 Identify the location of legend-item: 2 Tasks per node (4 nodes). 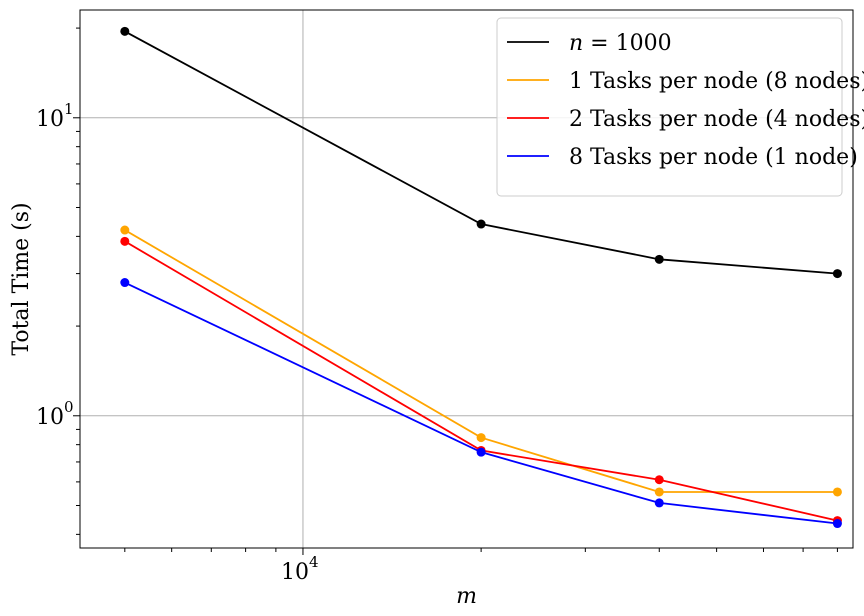
(685, 119).